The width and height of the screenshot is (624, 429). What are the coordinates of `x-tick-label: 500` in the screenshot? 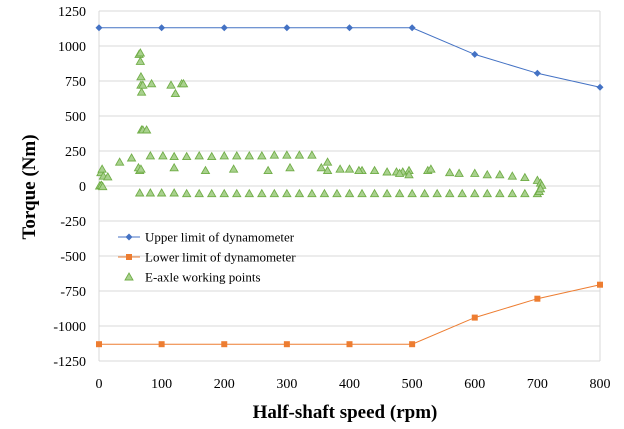 It's located at (412, 384).